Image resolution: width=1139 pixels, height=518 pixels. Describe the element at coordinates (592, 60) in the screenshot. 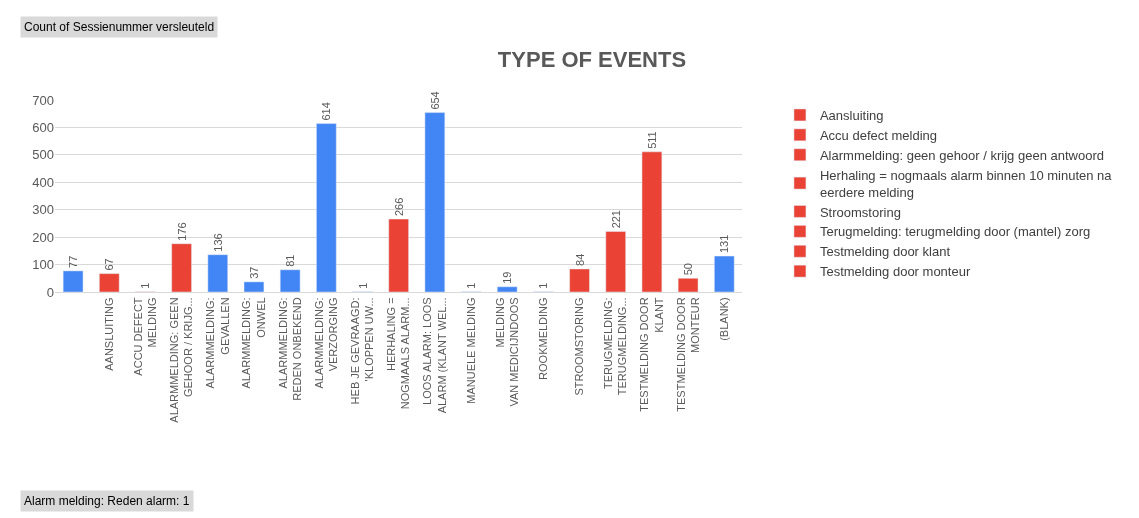

I see `chart-title: TYPE OF EVENTS` at that location.